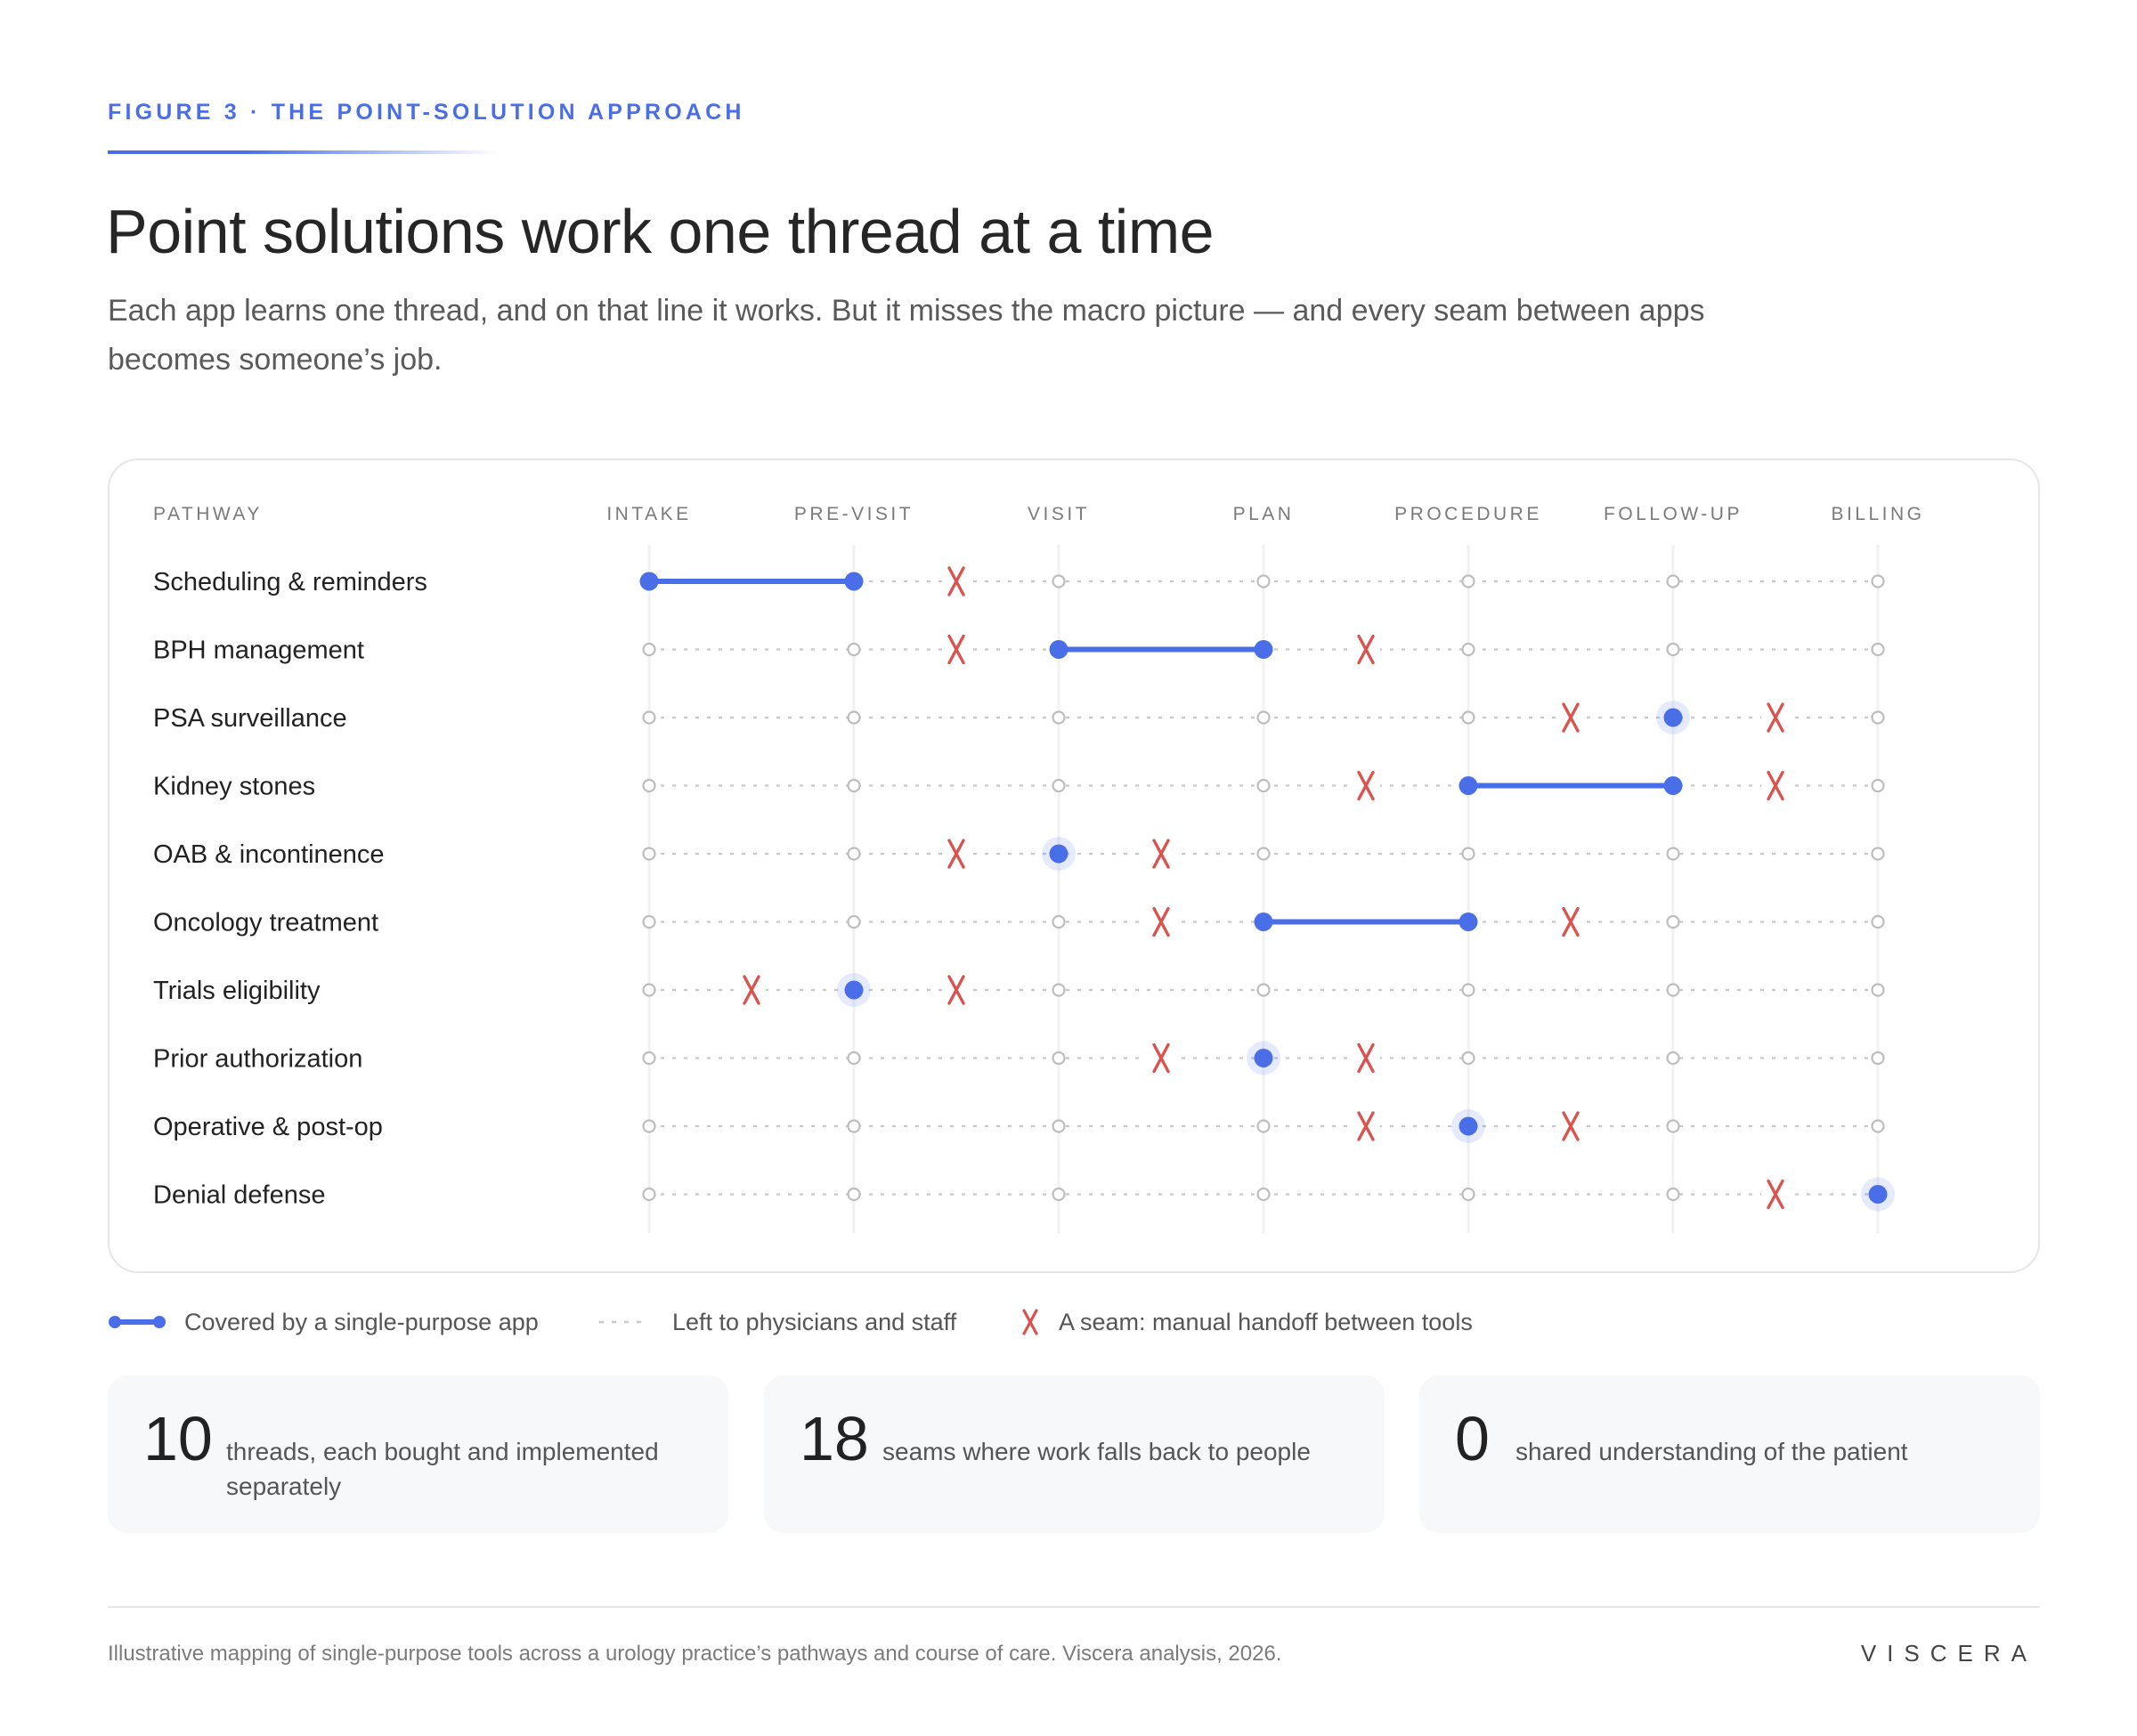  I want to click on stage-header: BILLING, so click(1877, 514).